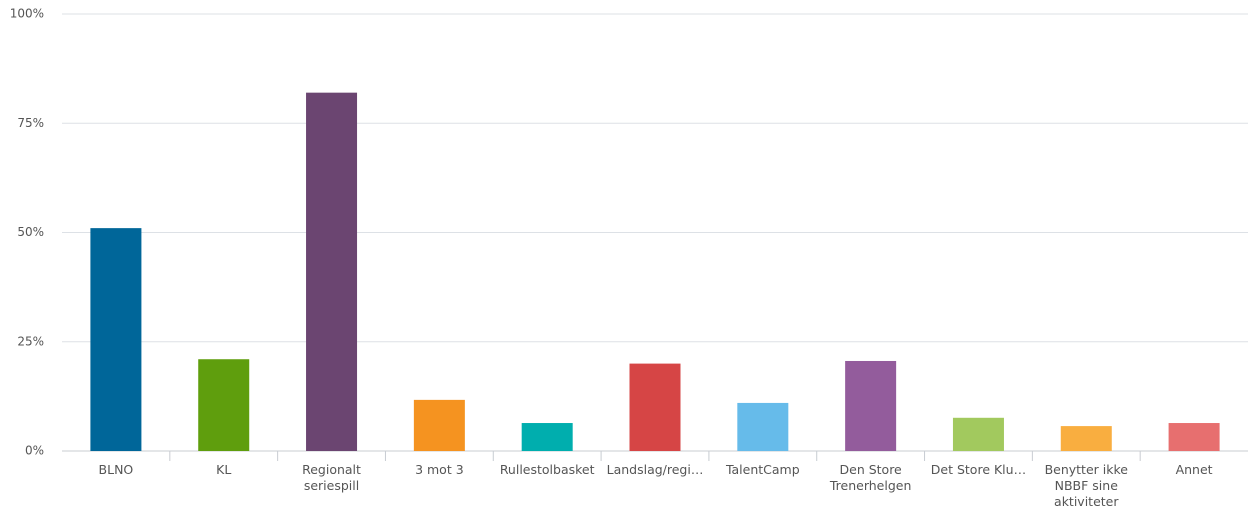 This screenshot has height=517, width=1248. What do you see at coordinates (30, 341) in the screenshot?
I see `y-tick-label: 25%` at bounding box center [30, 341].